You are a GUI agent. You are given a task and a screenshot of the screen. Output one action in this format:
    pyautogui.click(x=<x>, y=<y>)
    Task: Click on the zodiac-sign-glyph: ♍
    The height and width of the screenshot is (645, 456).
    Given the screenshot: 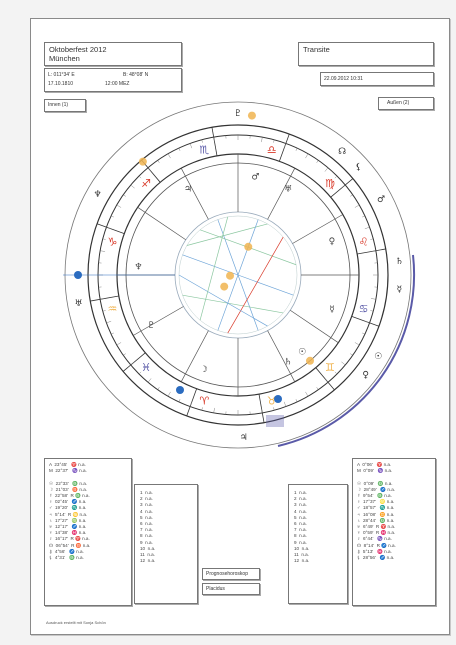 What is the action you would take?
    pyautogui.click(x=330, y=183)
    